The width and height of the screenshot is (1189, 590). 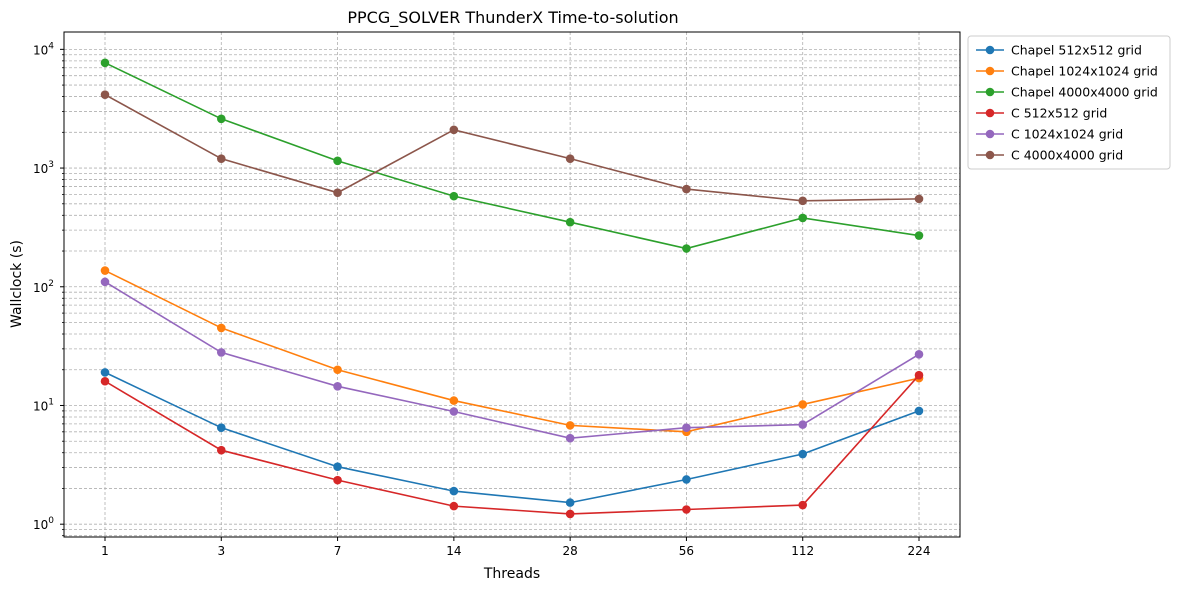 What do you see at coordinates (1084, 92) in the screenshot?
I see `legend-label: Chapel 4000x4000 grid` at bounding box center [1084, 92].